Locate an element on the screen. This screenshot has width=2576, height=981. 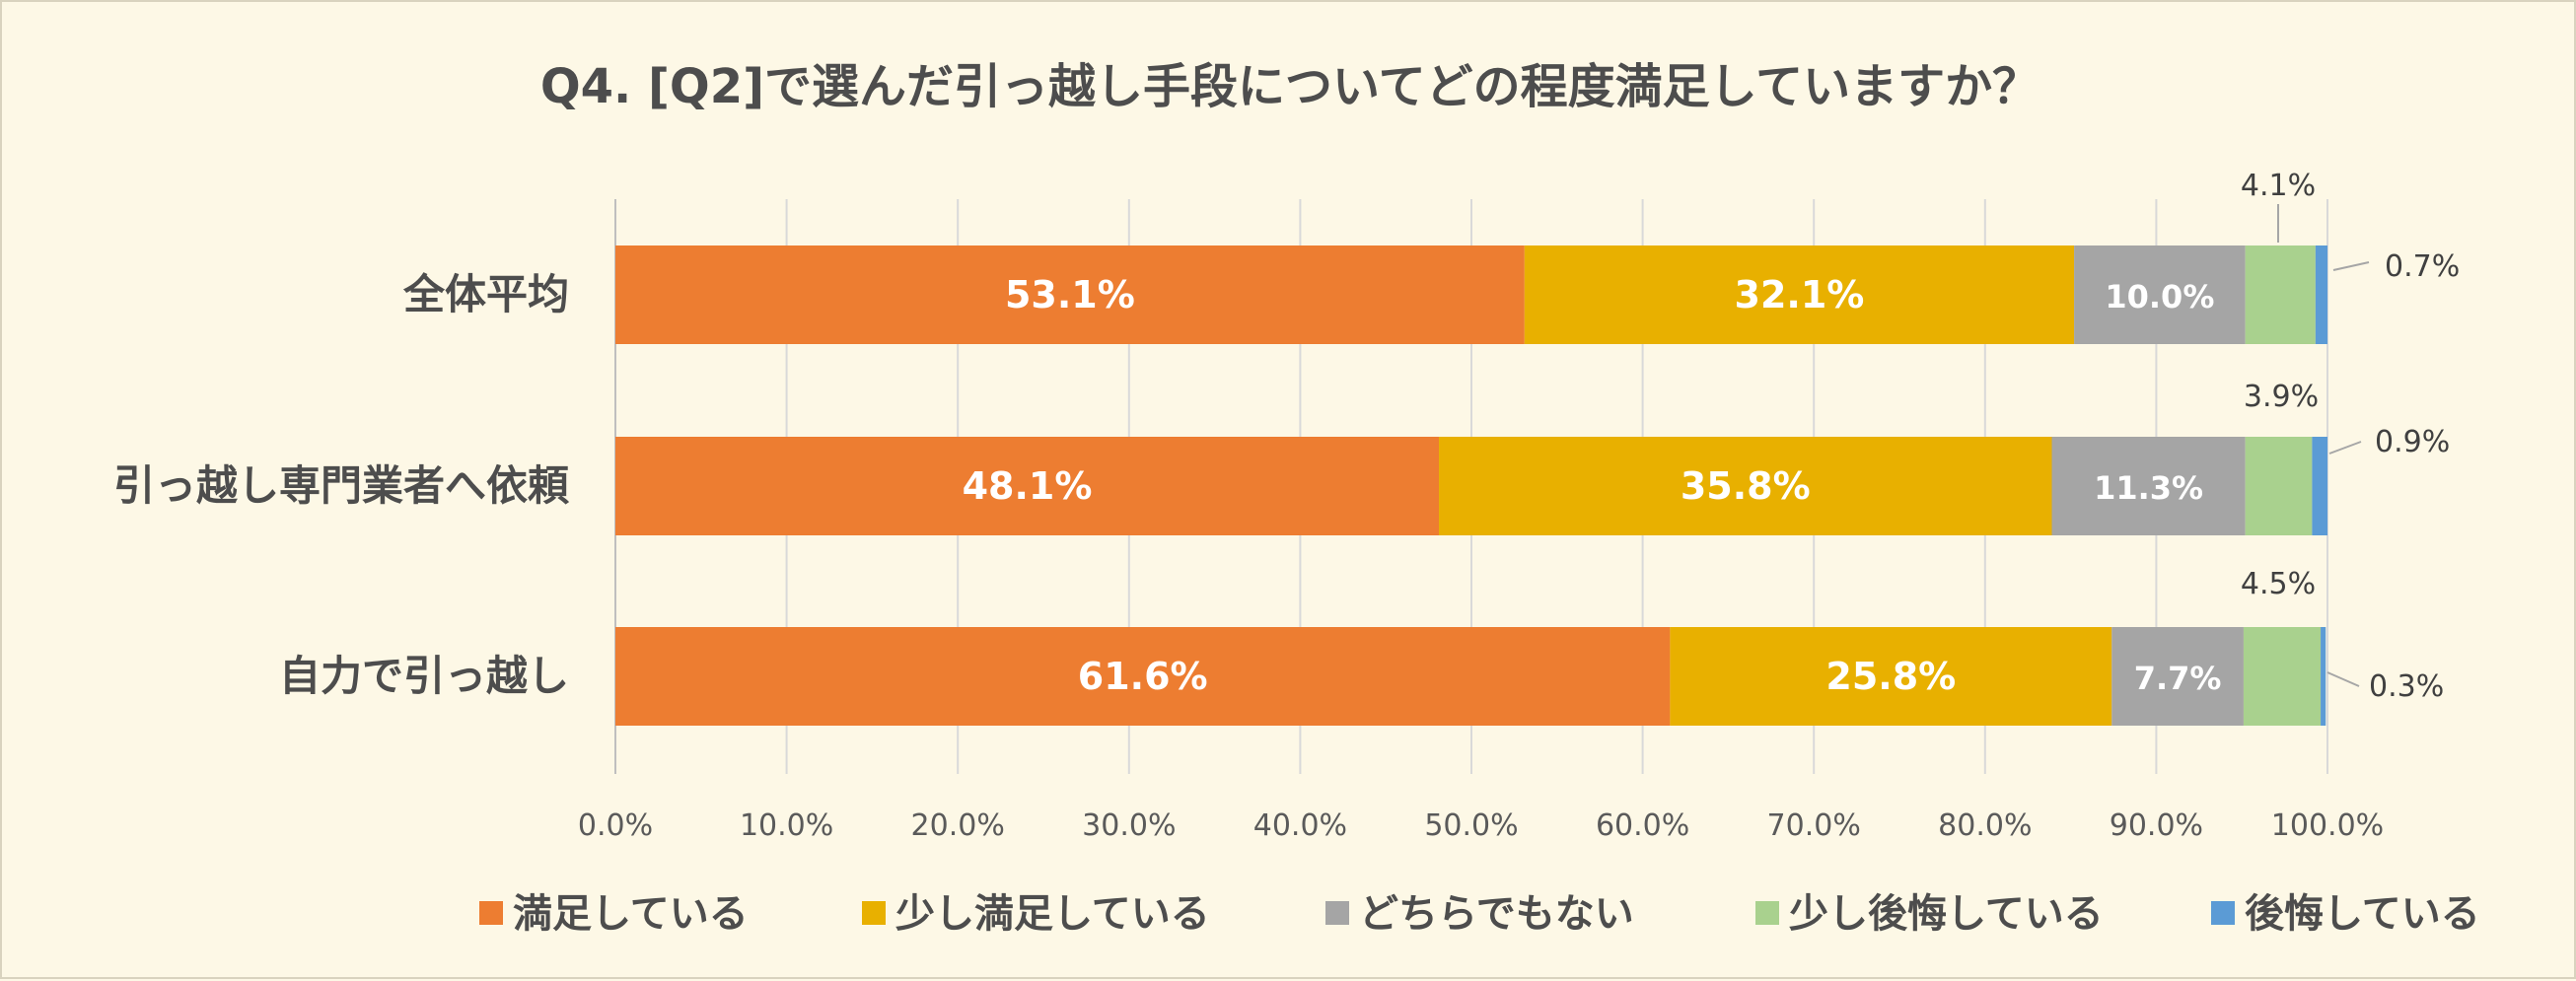
data-label: 7.7% is located at coordinates (2178, 678).